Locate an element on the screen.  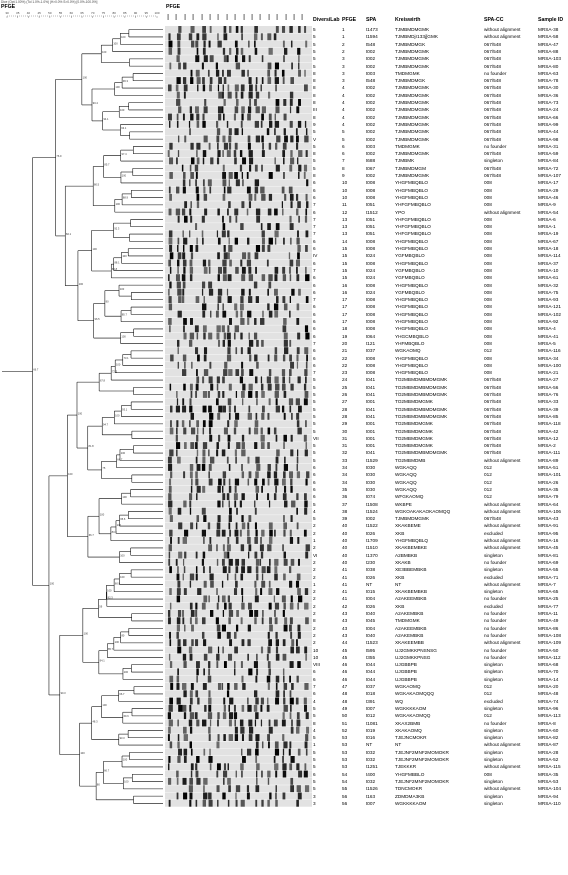
cell-spa-cc: singleton is located at coordinates (493, 708).